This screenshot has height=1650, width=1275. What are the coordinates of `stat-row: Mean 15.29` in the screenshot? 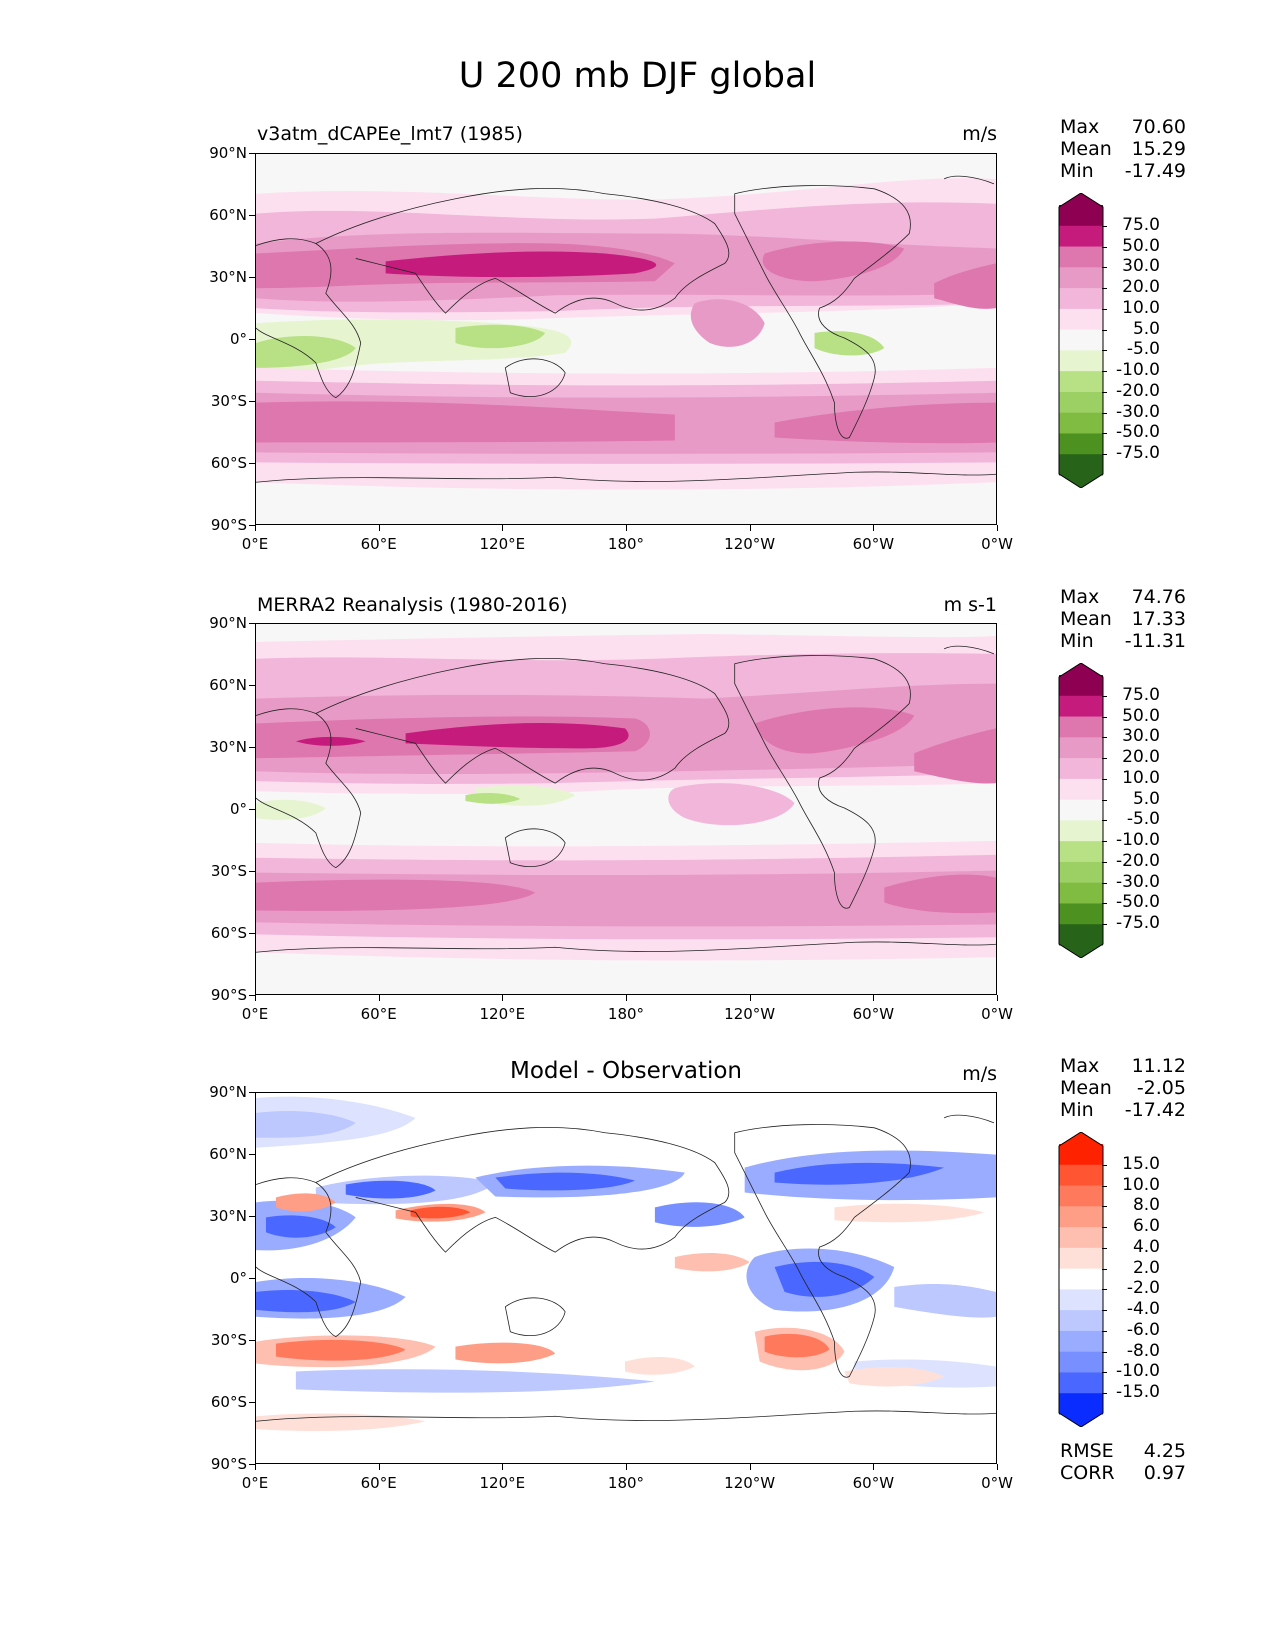 It's located at (1123, 149).